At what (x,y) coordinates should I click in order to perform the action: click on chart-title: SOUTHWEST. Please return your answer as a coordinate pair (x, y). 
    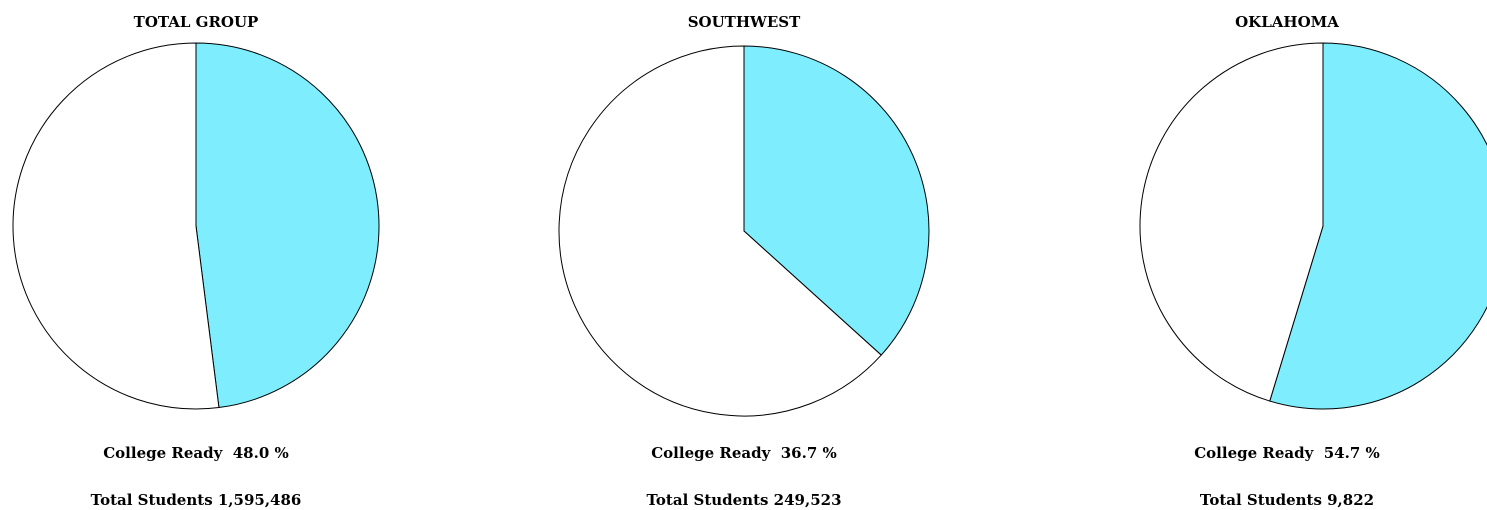
    Looking at the image, I should click on (744, 22).